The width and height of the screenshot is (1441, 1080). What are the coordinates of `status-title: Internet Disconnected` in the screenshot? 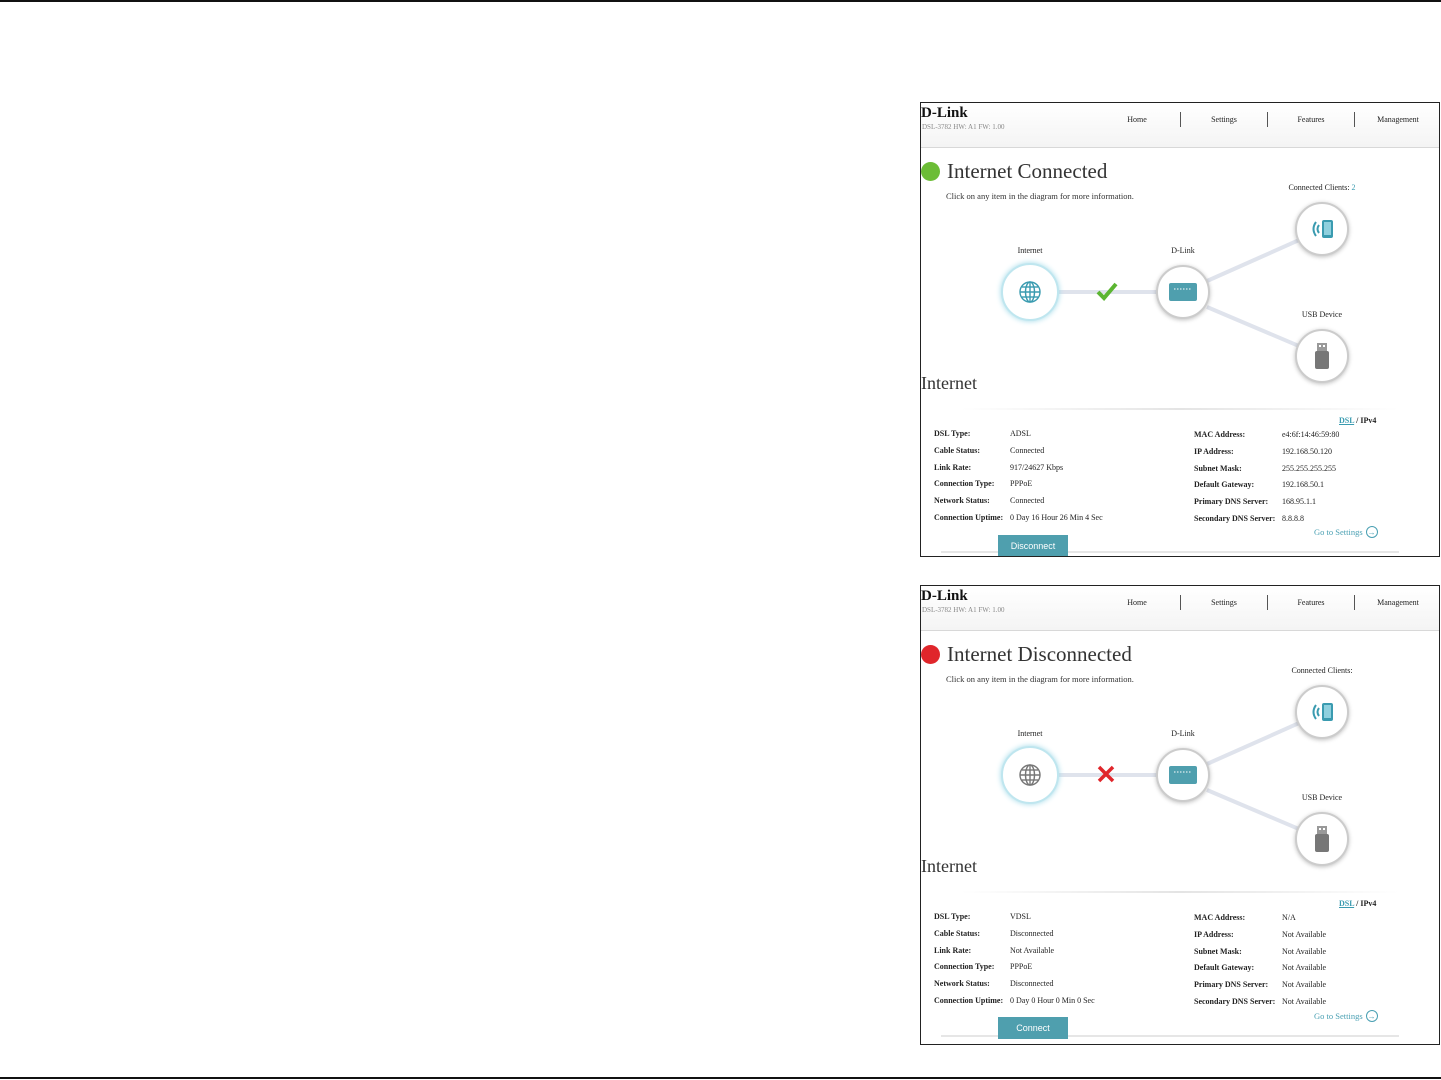 It's located at (1039, 654).